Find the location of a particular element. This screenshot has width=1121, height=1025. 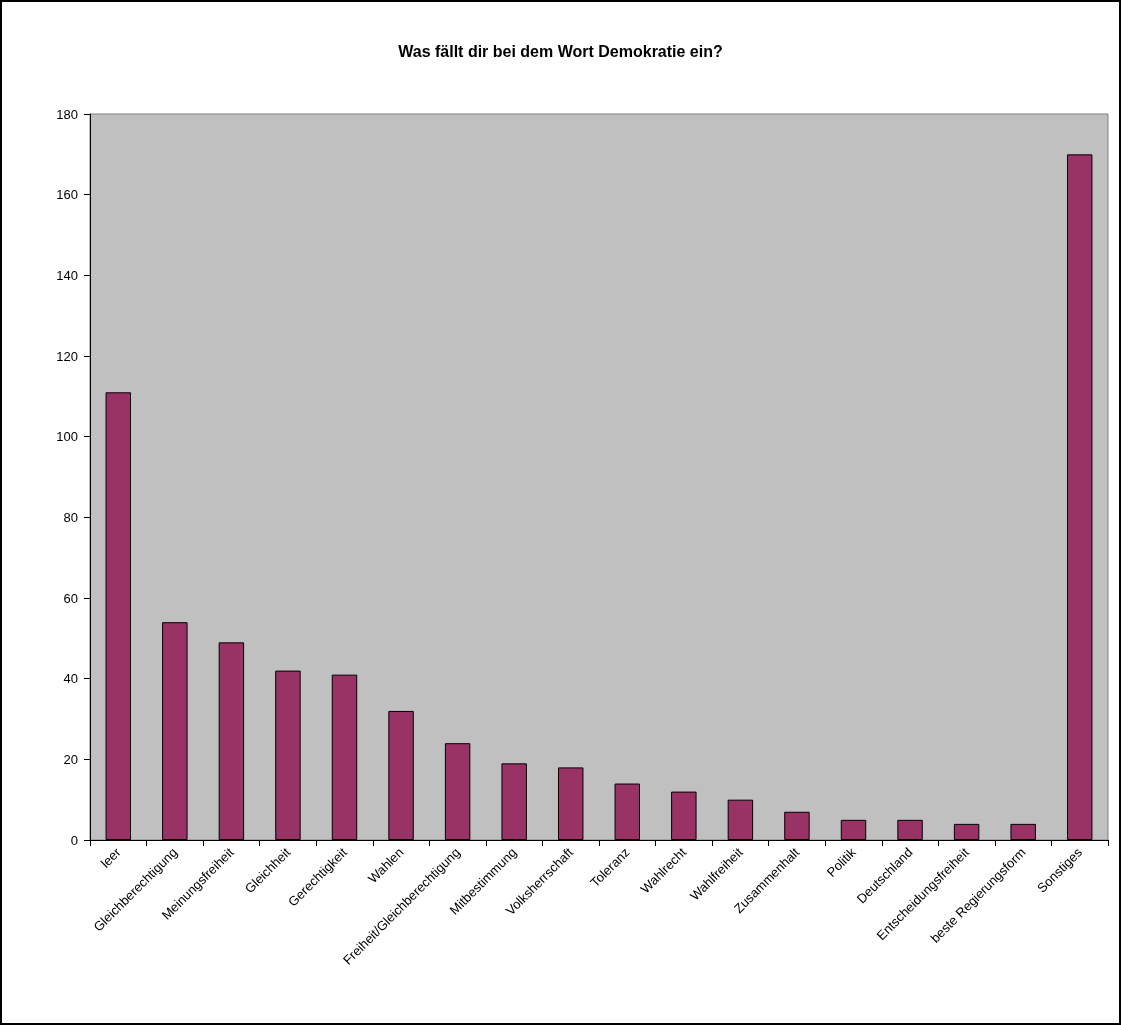

y-tick-label: 60 is located at coordinates (70, 598).